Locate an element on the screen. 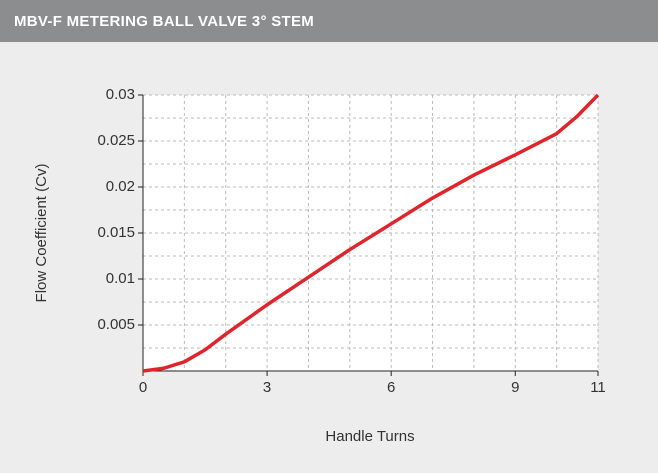 The height and width of the screenshot is (473, 658). x-tick-label: 0 is located at coordinates (143, 387).